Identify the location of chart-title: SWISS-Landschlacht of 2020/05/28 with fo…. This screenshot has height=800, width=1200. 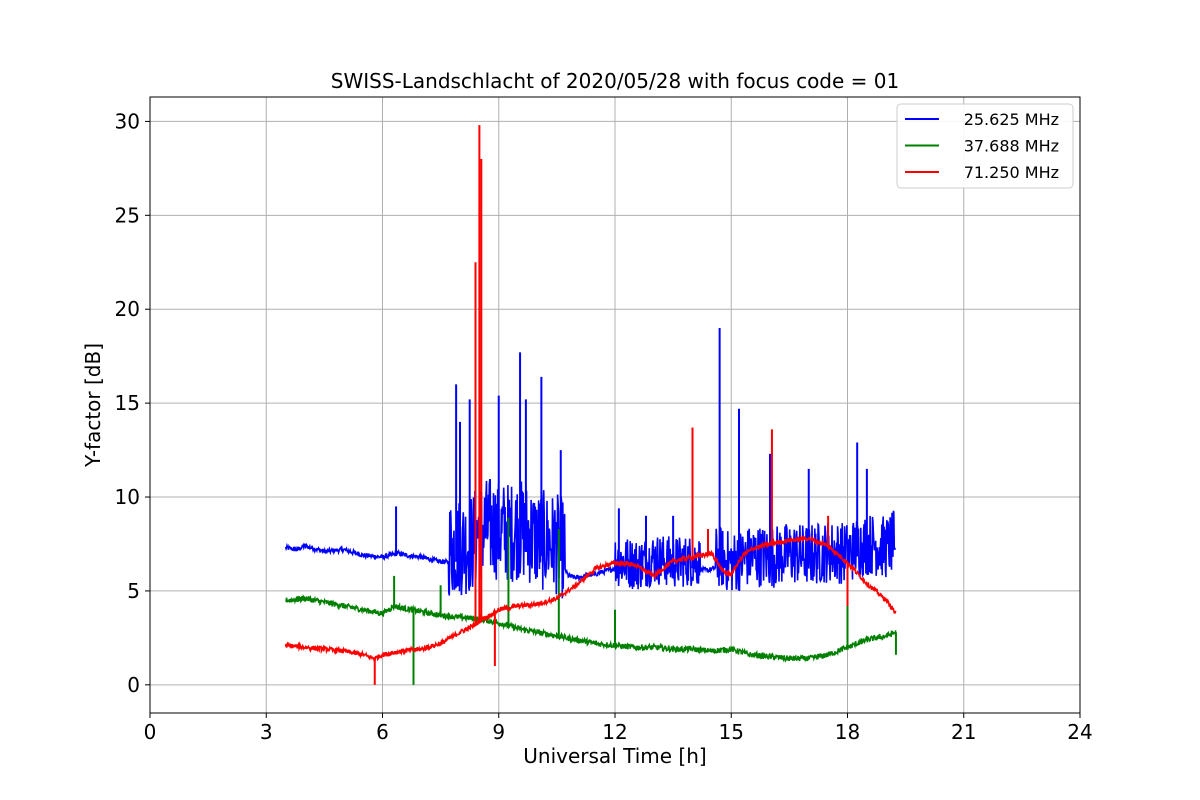
(615, 81).